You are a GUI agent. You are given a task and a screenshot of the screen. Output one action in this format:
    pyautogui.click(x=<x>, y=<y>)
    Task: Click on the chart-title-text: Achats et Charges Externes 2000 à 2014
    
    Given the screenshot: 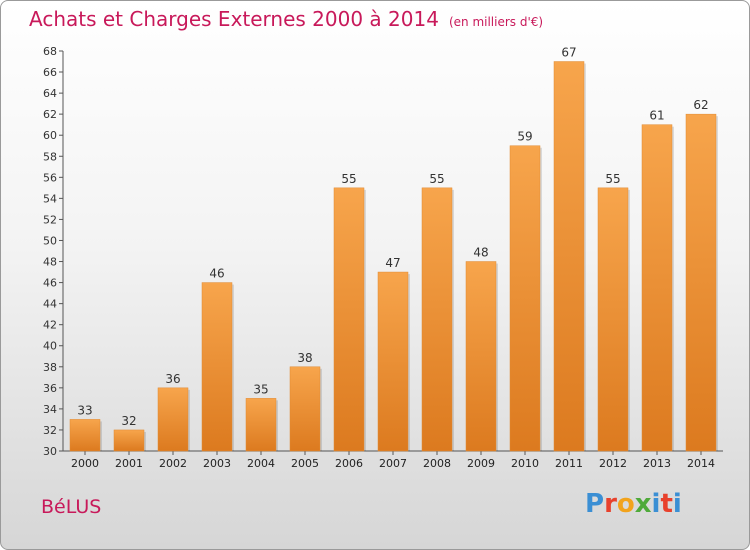 What is the action you would take?
    pyautogui.click(x=234, y=19)
    